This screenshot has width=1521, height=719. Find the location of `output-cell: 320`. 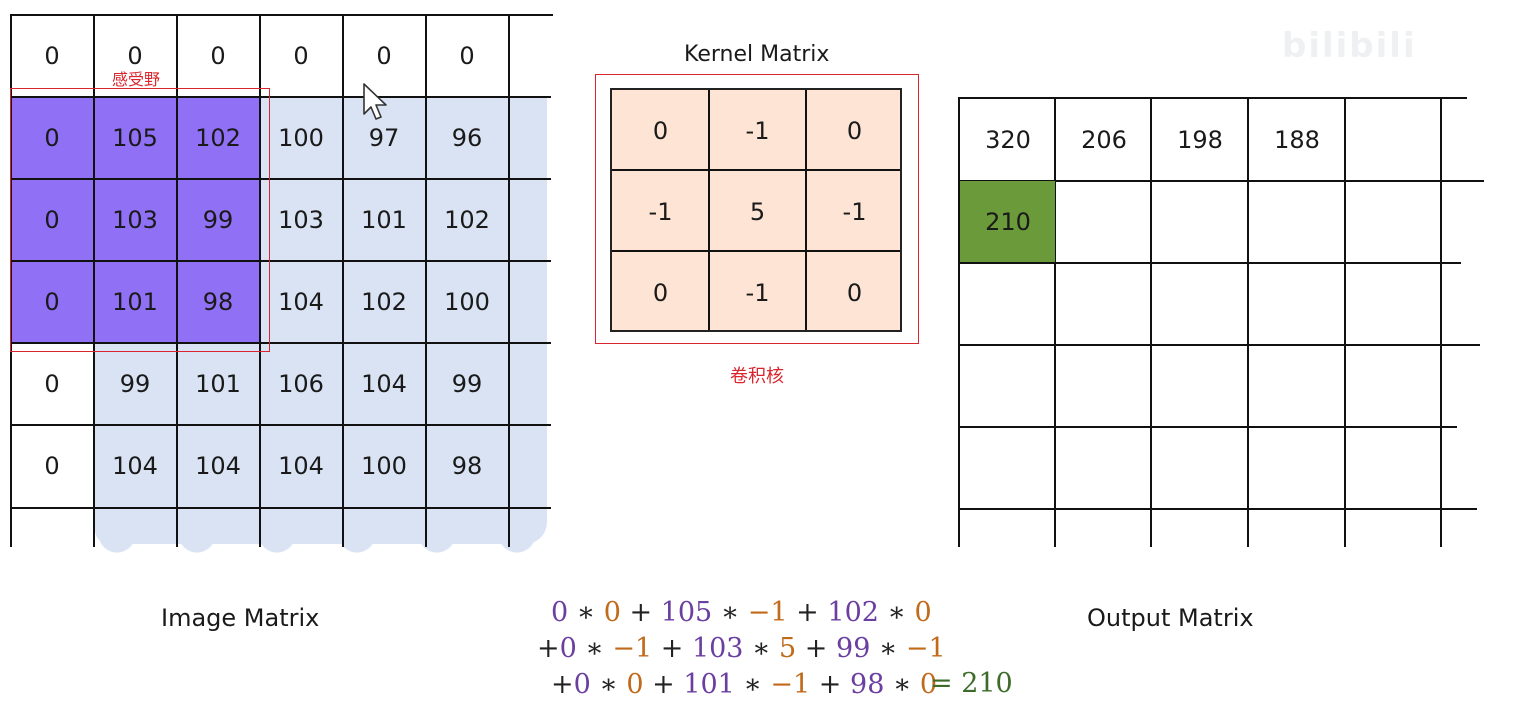

output-cell: 320 is located at coordinates (1008, 140).